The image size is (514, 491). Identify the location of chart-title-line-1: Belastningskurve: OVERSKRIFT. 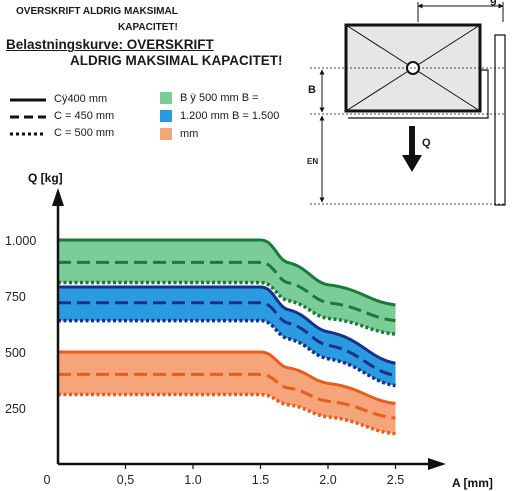
(110, 44).